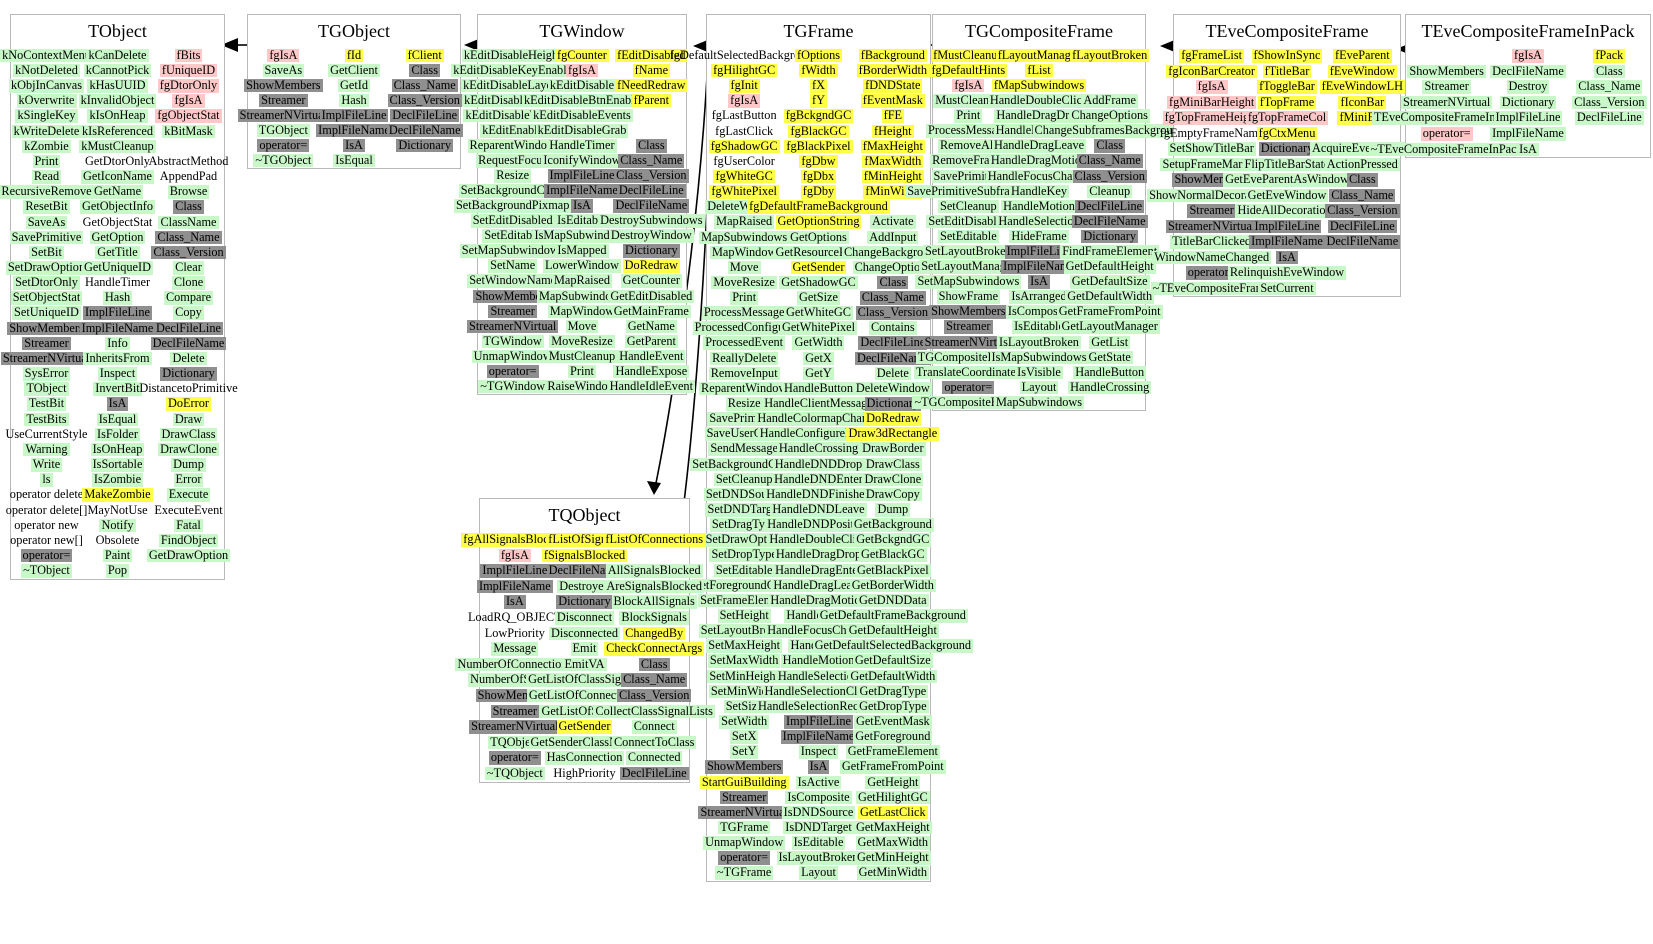  I want to click on member-TGWindow-StreamerNVirtual: StreamerNVirtual, so click(512, 326).